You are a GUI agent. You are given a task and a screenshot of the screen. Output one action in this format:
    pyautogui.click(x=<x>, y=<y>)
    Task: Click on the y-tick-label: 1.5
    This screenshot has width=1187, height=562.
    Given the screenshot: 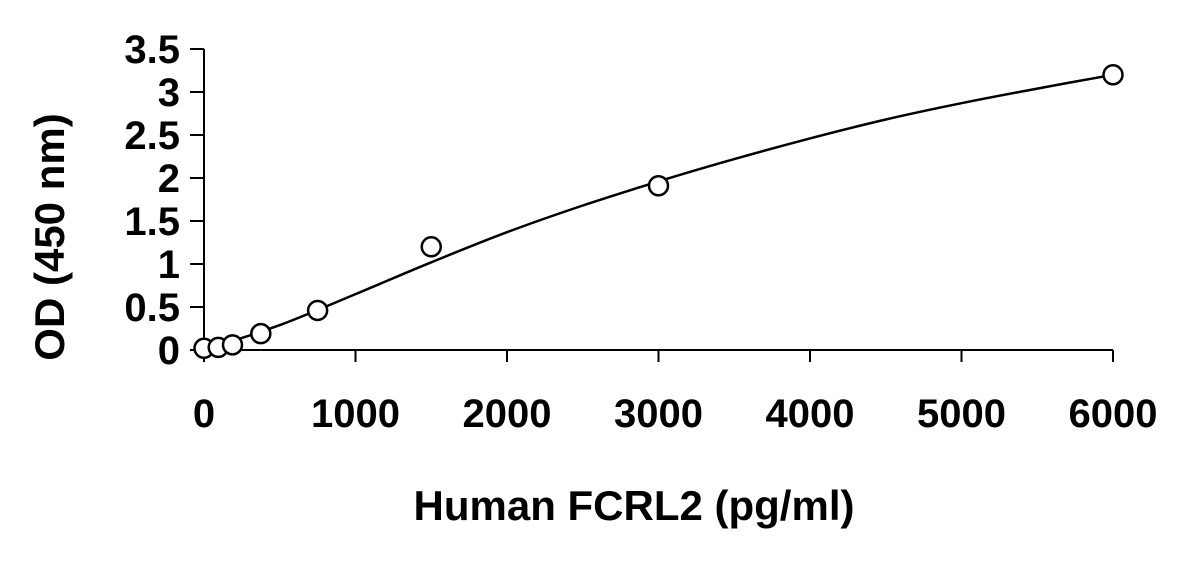 What is the action you would take?
    pyautogui.click(x=152, y=222)
    